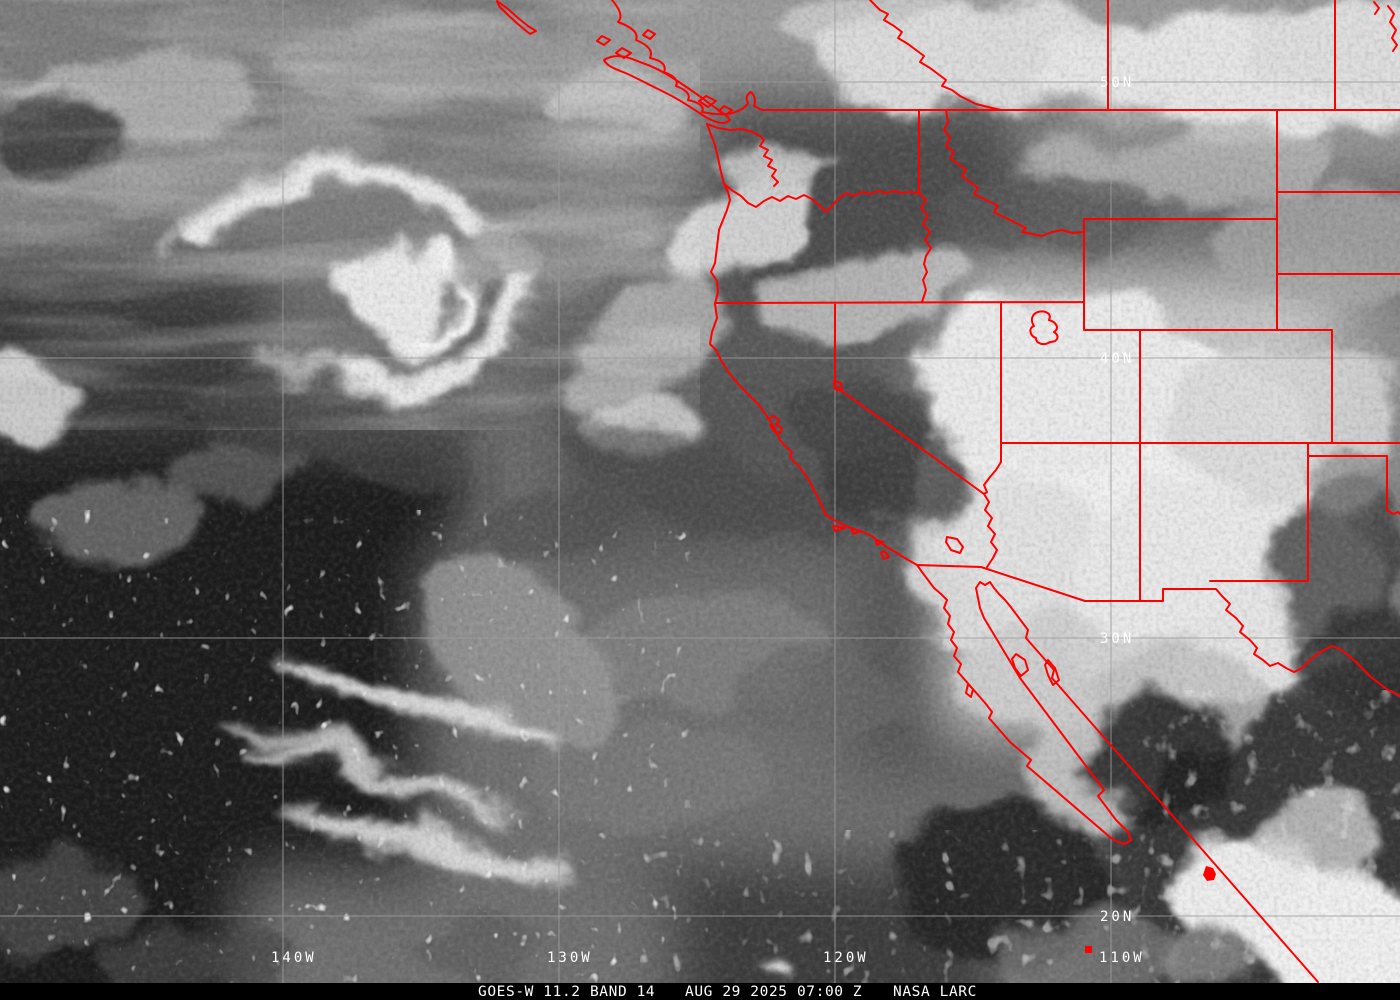 This screenshot has height=1000, width=1400. Describe the element at coordinates (1117, 917) in the screenshot. I see `lat-label-20n: 20N` at that location.